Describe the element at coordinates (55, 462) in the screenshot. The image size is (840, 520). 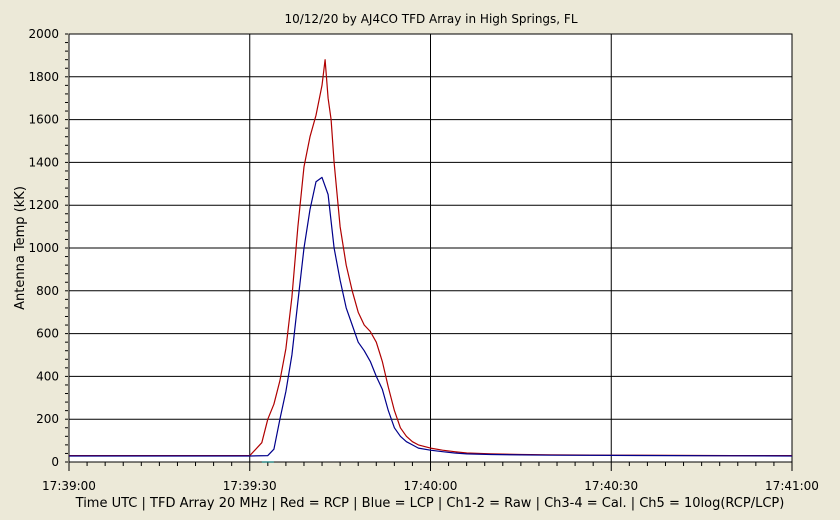
I see `y-tick-label: 0` at that location.